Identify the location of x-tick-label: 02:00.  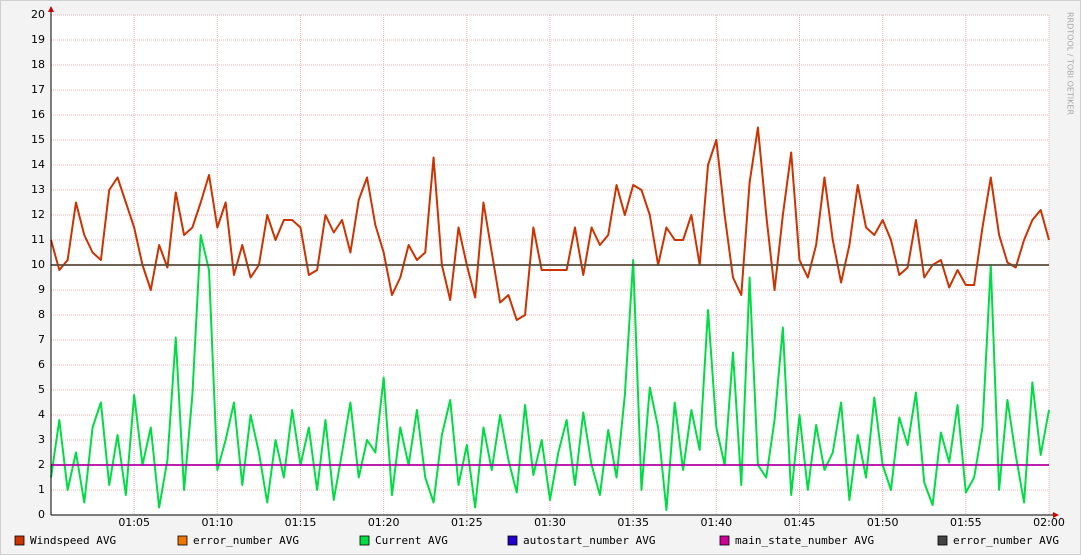
(1049, 522).